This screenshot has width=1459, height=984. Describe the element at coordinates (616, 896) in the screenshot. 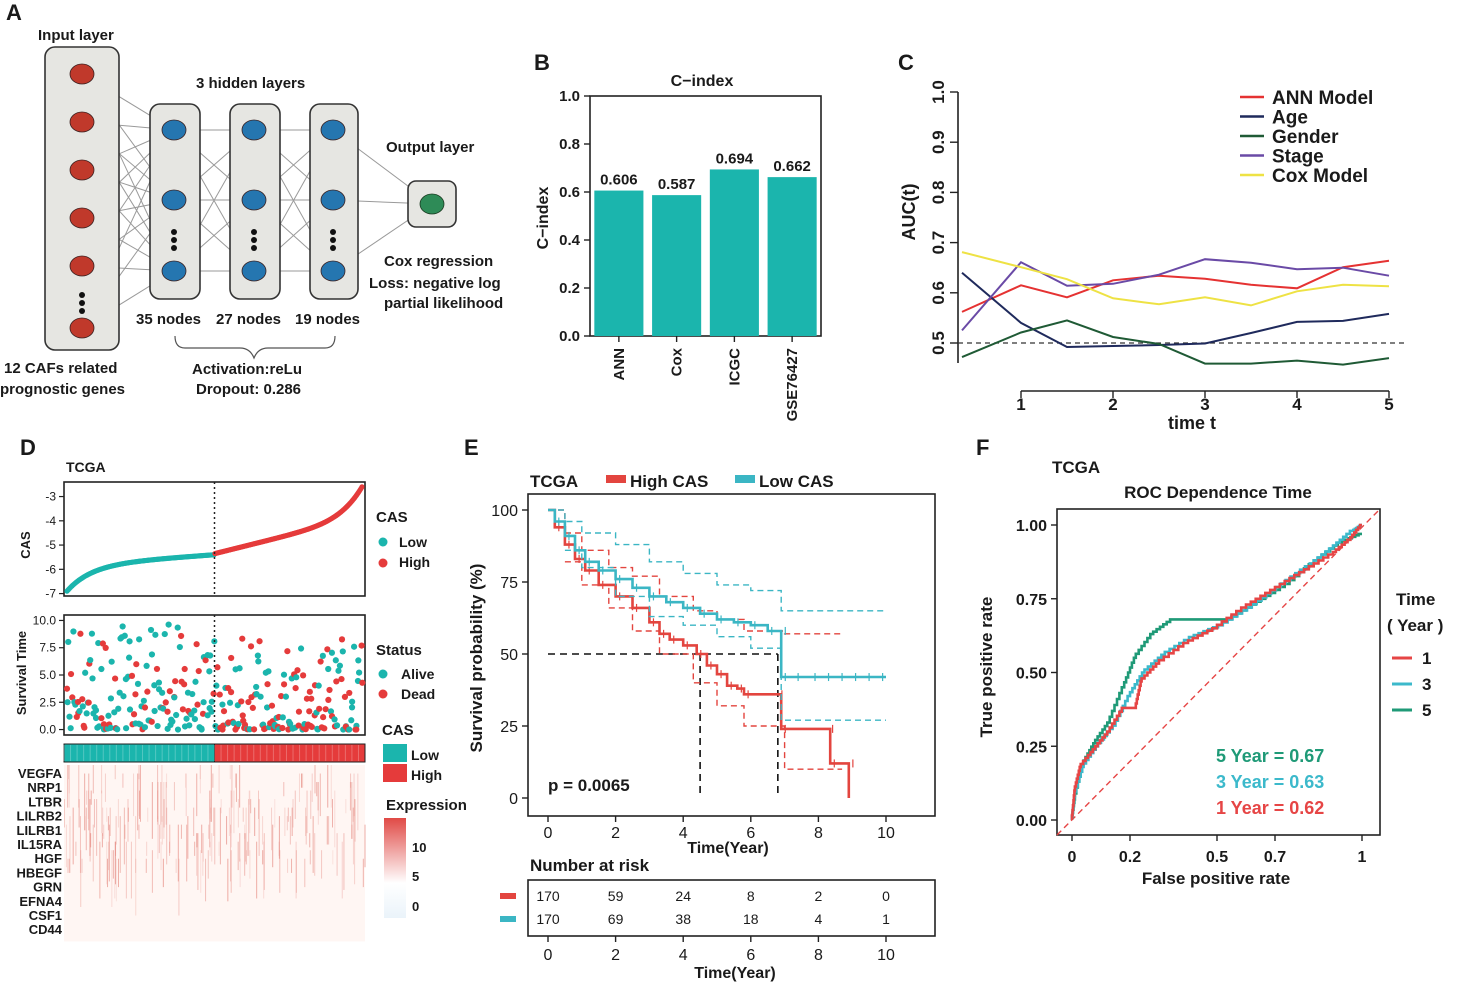

I see `risk-high-count: 59` at that location.